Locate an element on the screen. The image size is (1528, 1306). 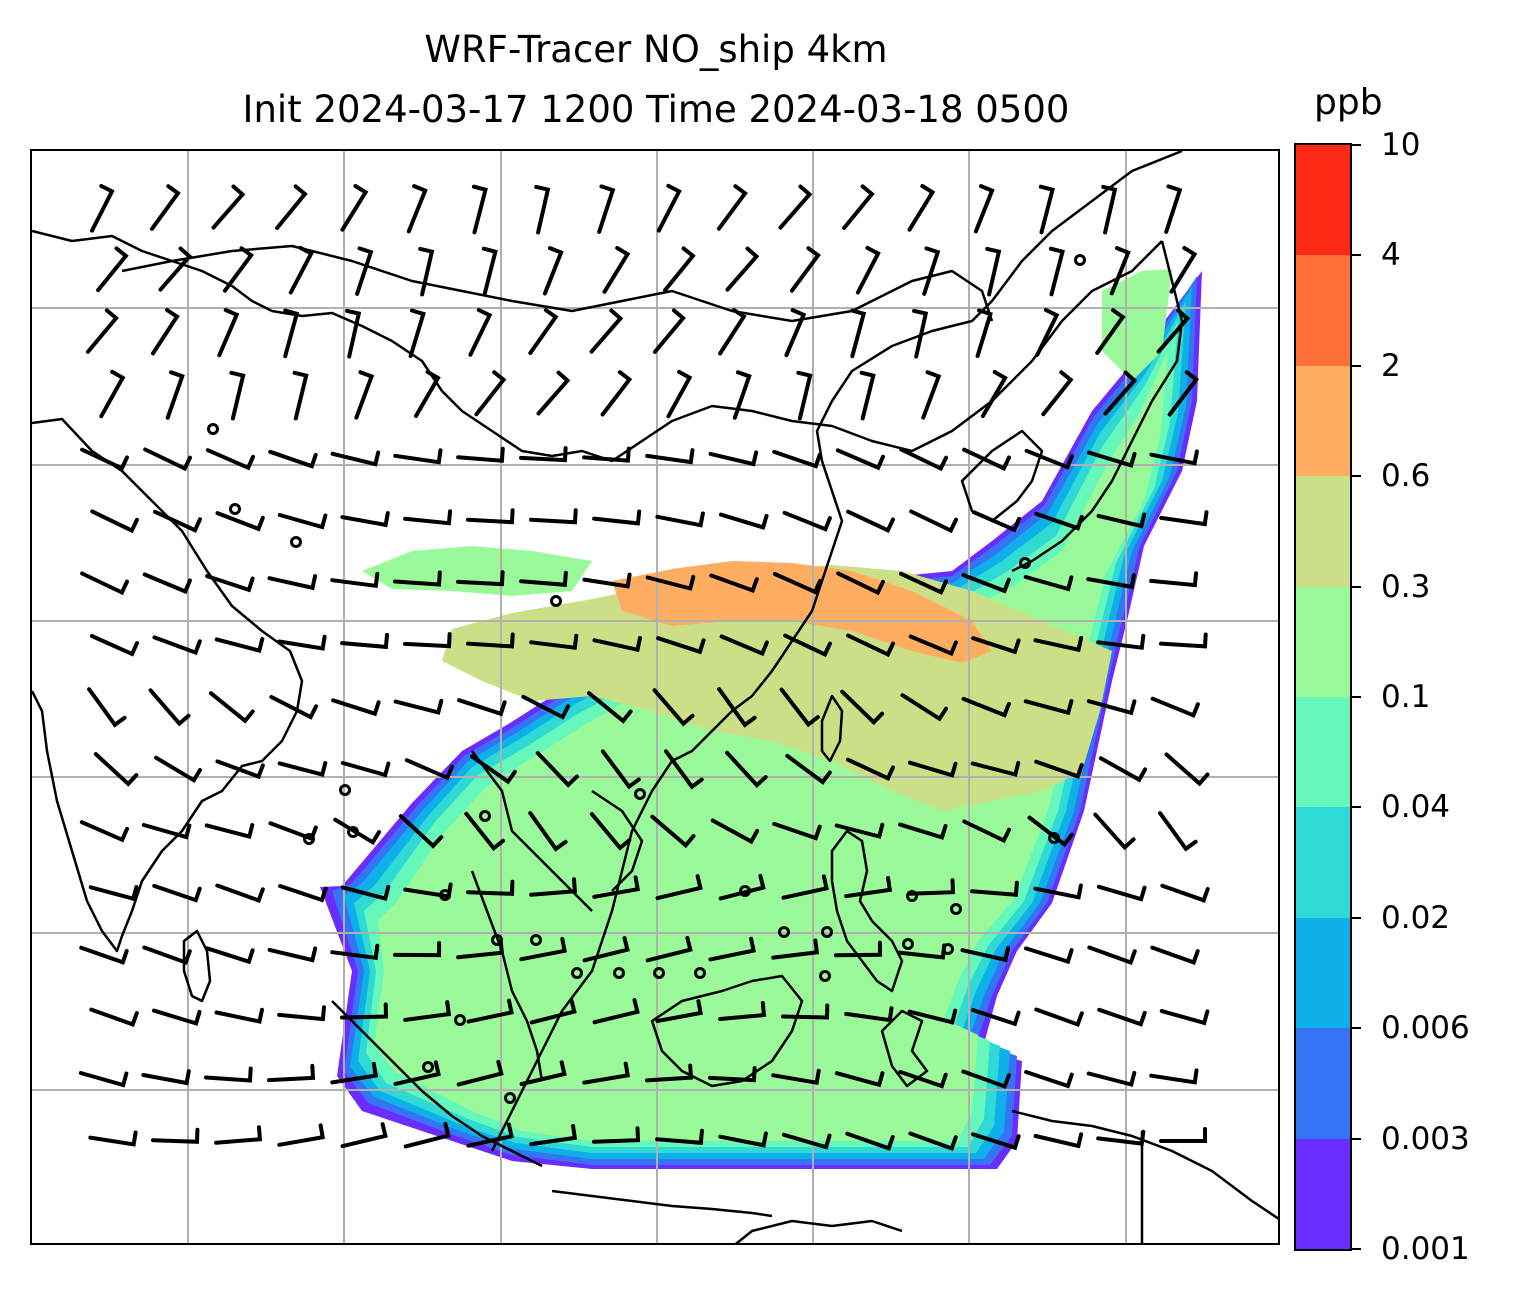
colorbar-tick-label: 0.006 is located at coordinates (1425, 1028).